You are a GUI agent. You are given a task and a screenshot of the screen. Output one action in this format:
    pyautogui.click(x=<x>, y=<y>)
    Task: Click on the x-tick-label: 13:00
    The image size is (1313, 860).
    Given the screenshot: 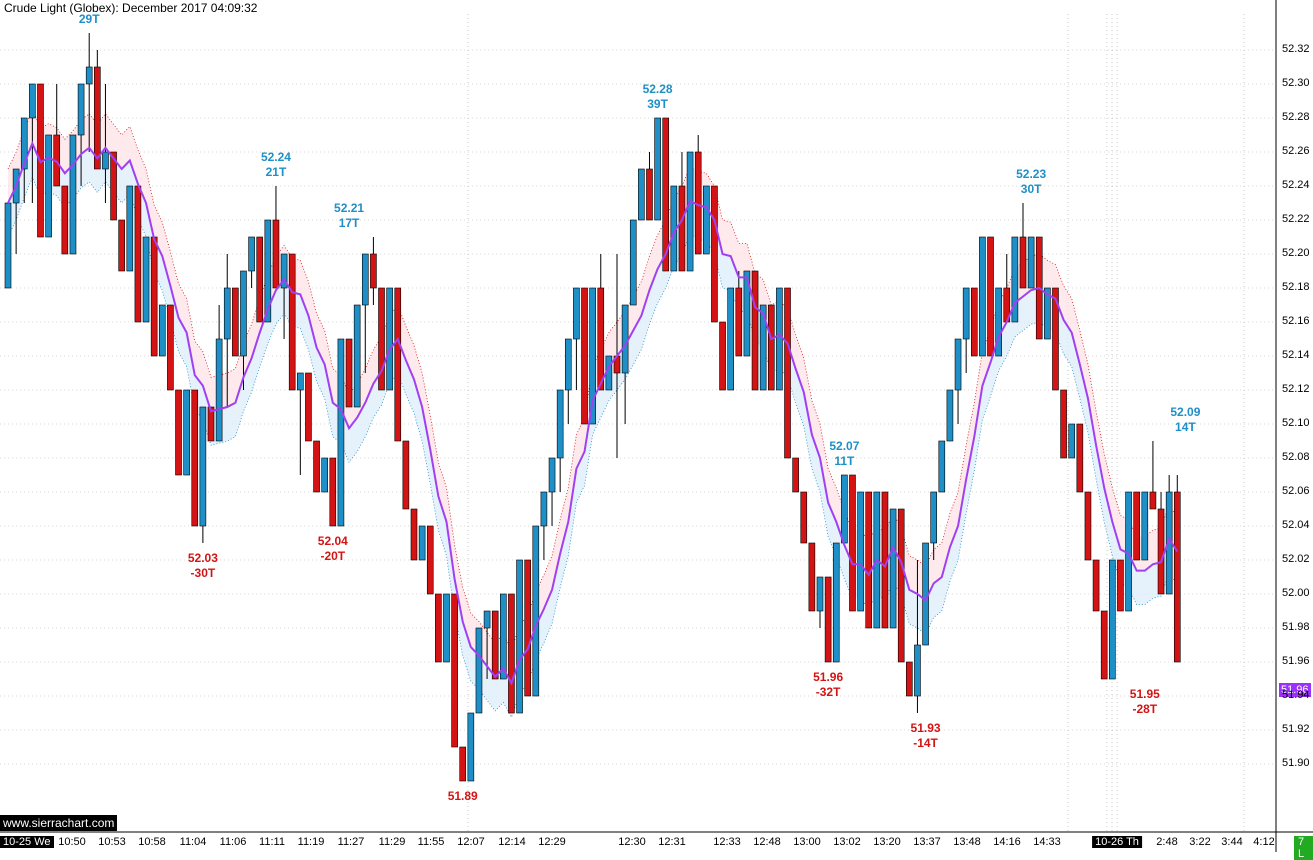 What is the action you would take?
    pyautogui.click(x=807, y=842)
    